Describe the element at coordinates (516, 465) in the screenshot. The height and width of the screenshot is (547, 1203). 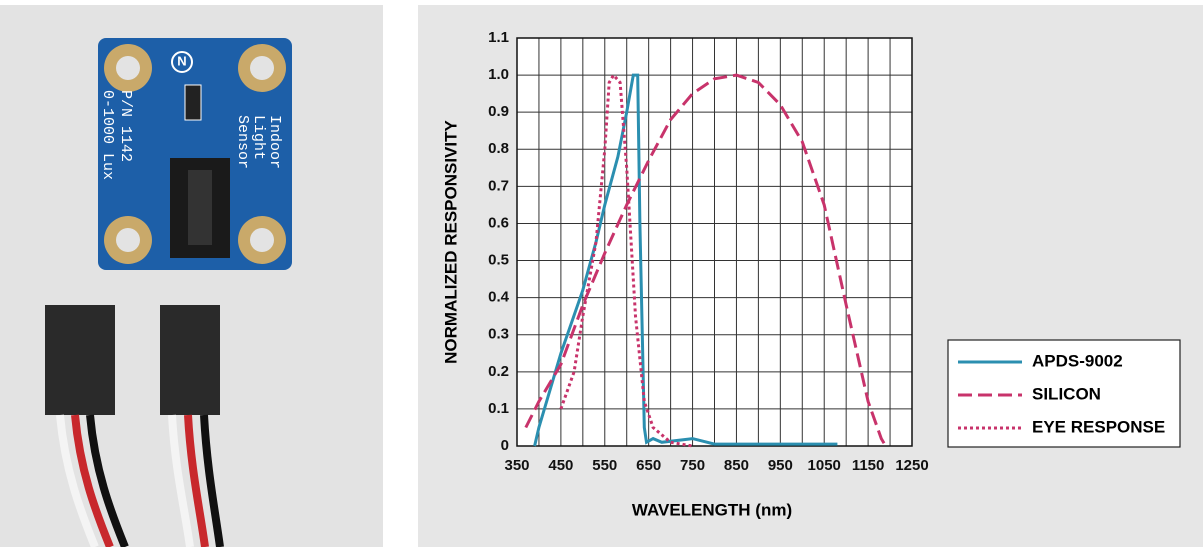
I see `x-tick-label: 350` at that location.